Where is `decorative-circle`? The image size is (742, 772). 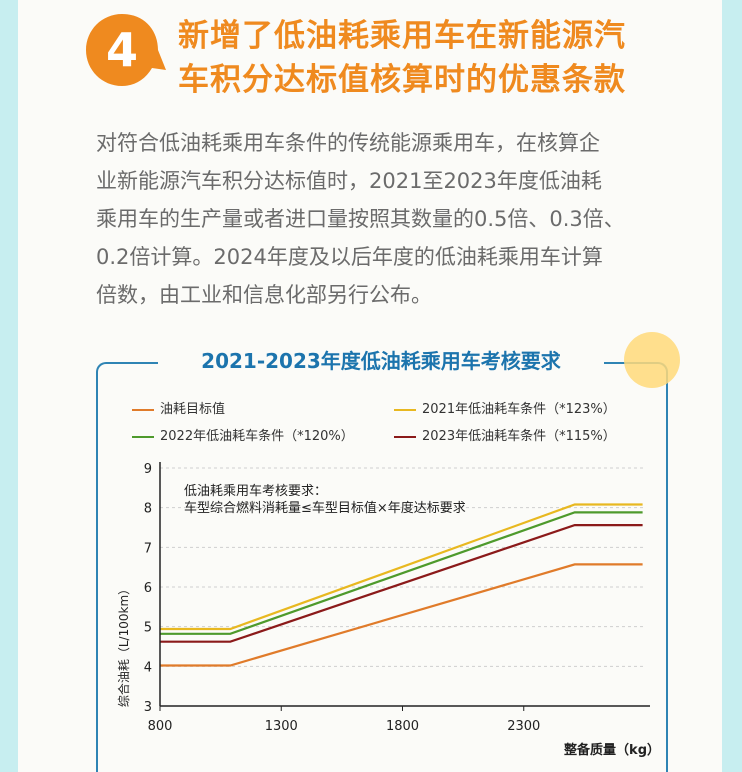 decorative-circle is located at coordinates (652, 360).